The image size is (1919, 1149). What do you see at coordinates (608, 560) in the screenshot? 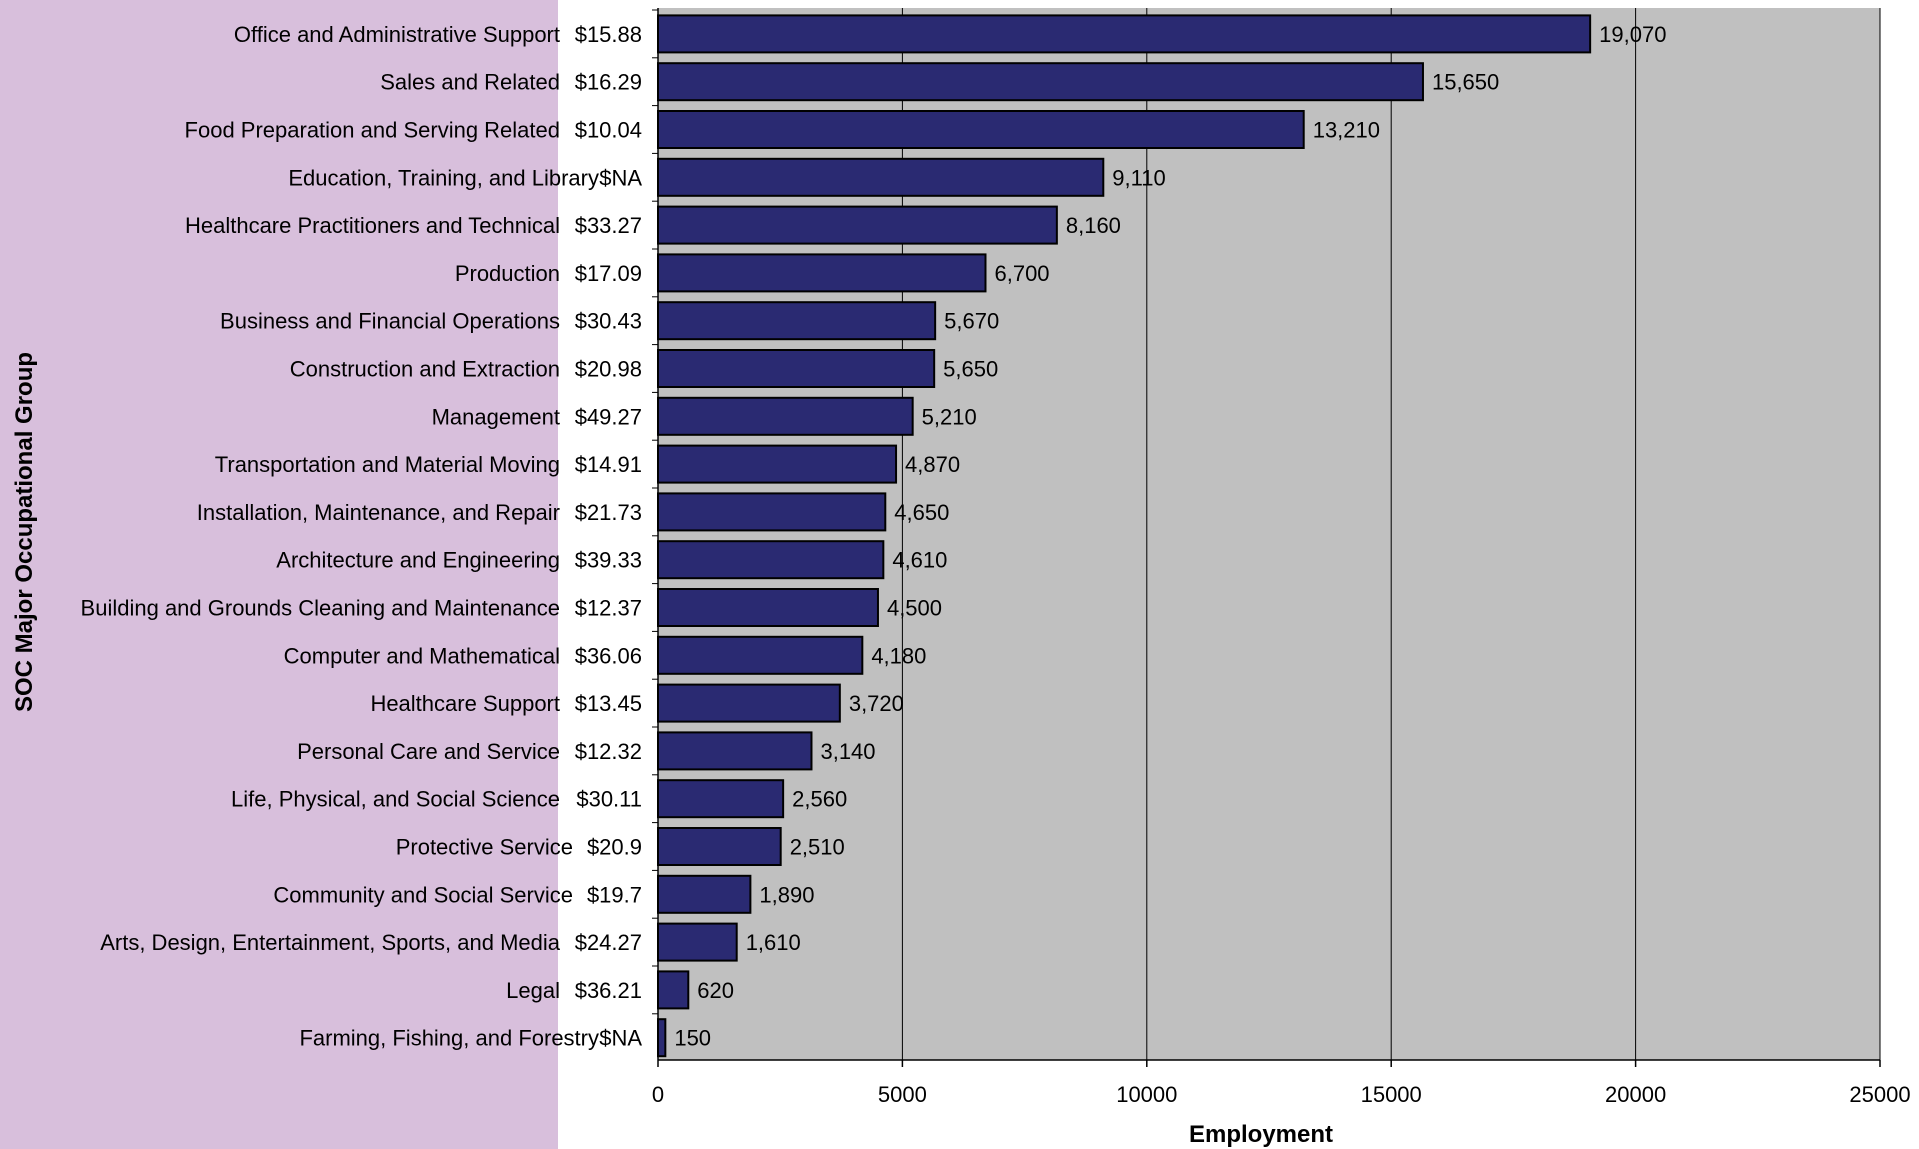
I see `wage-label: $39.33` at bounding box center [608, 560].